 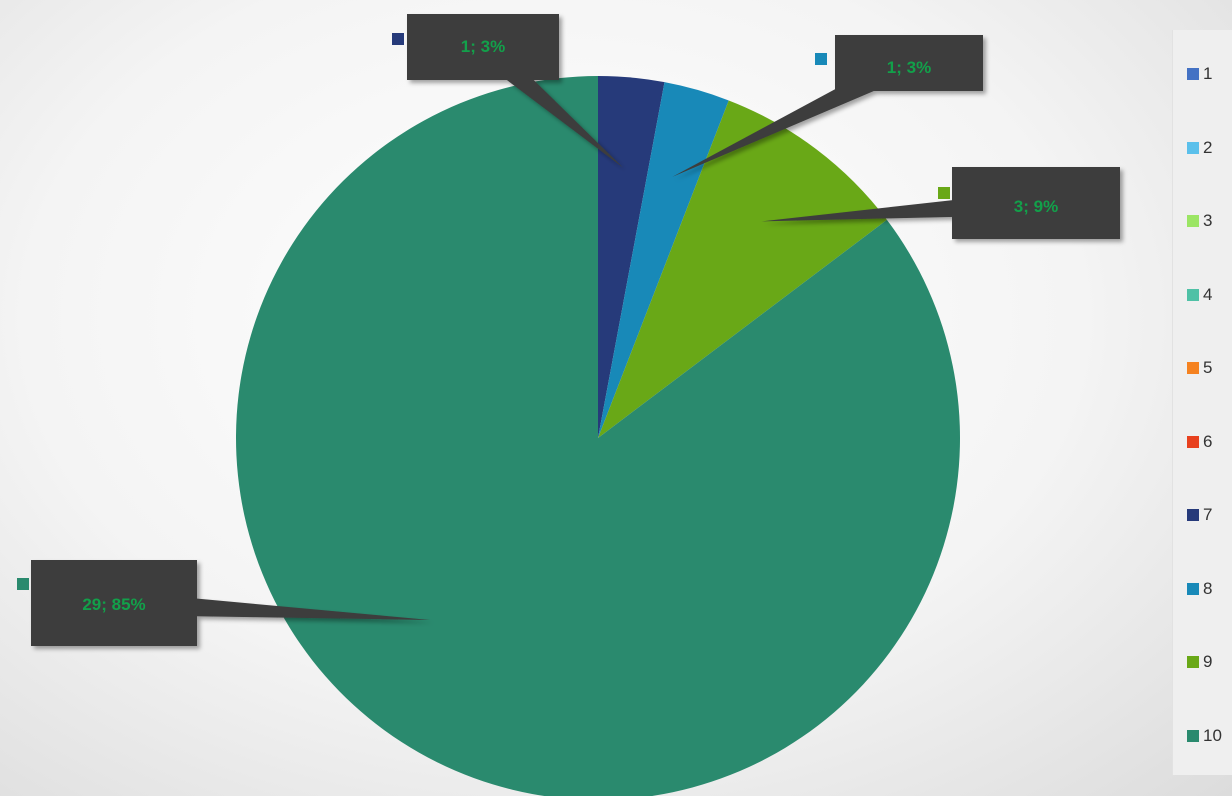 I want to click on data-label-text: 3; 9%, so click(x=1036, y=206).